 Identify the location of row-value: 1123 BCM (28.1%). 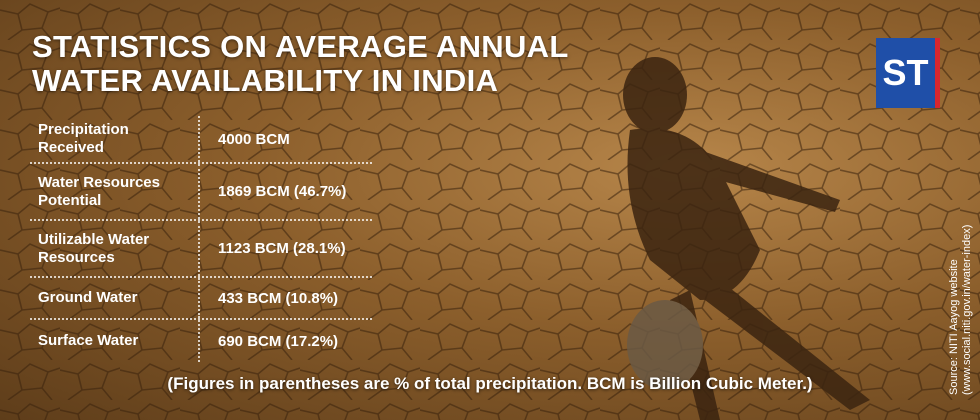
(282, 248).